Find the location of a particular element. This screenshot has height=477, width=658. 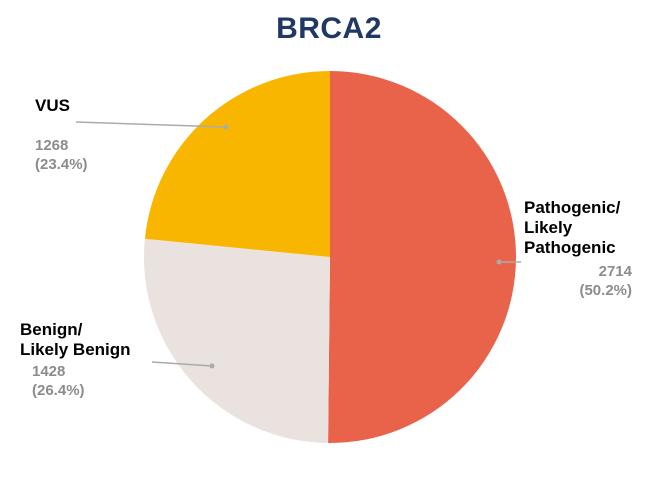

leader-line-vus is located at coordinates (151, 124).